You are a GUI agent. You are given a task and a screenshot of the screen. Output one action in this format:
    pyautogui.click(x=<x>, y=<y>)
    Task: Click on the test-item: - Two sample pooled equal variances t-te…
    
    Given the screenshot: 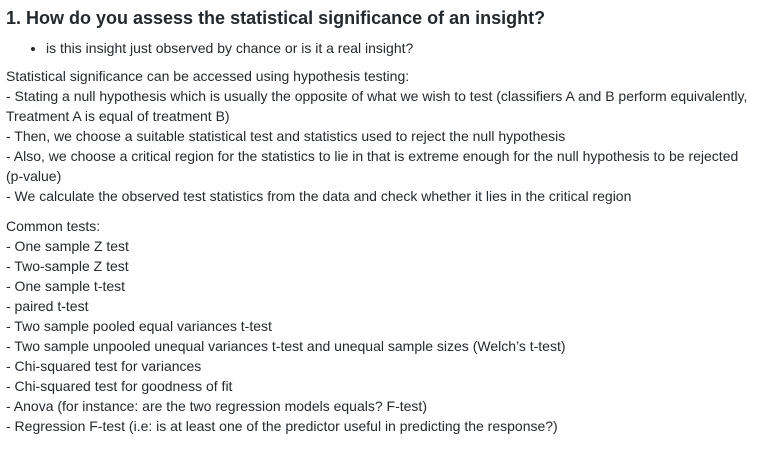 What is the action you would take?
    pyautogui.click(x=139, y=326)
    